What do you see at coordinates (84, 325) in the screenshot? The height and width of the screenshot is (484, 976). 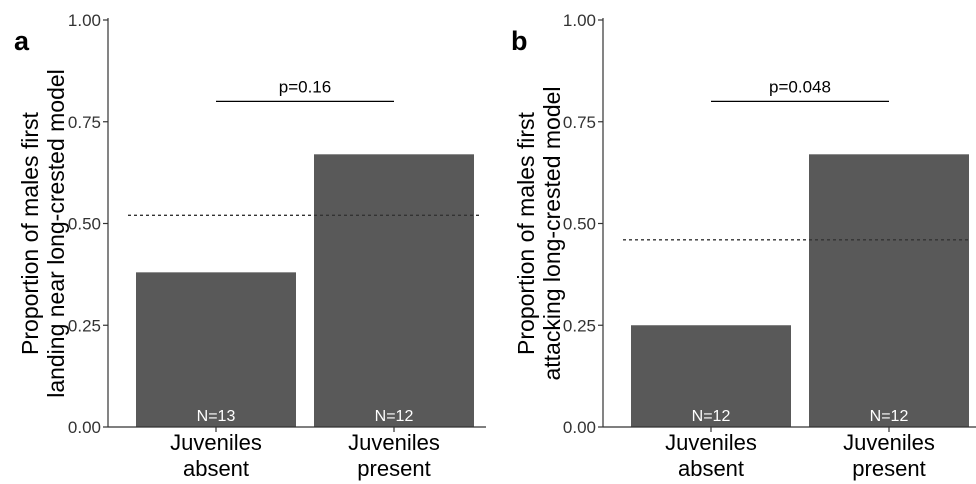 I see `y-tick-label-a-1: 0.25` at bounding box center [84, 325].